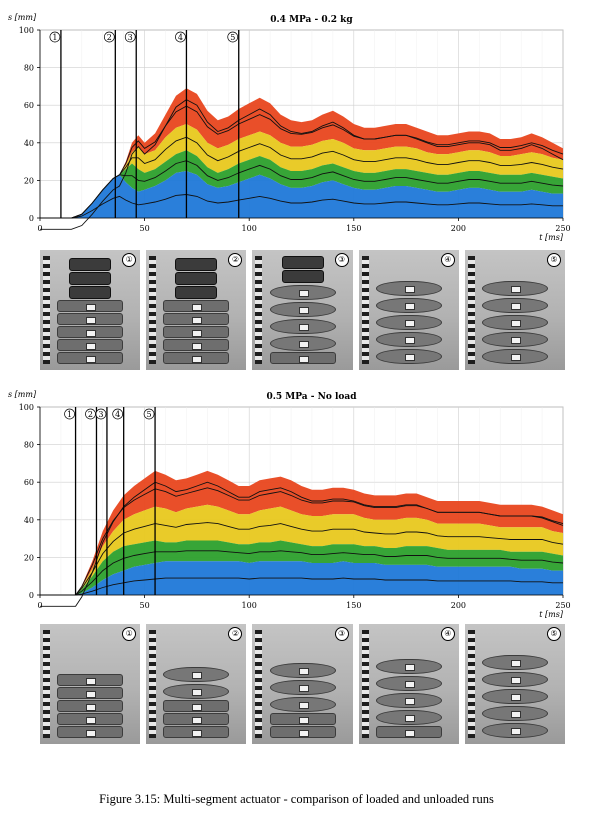 This screenshot has height=837, width=593. Describe the element at coordinates (353, 605) in the screenshot. I see `x-tick-label: 150` at that location.